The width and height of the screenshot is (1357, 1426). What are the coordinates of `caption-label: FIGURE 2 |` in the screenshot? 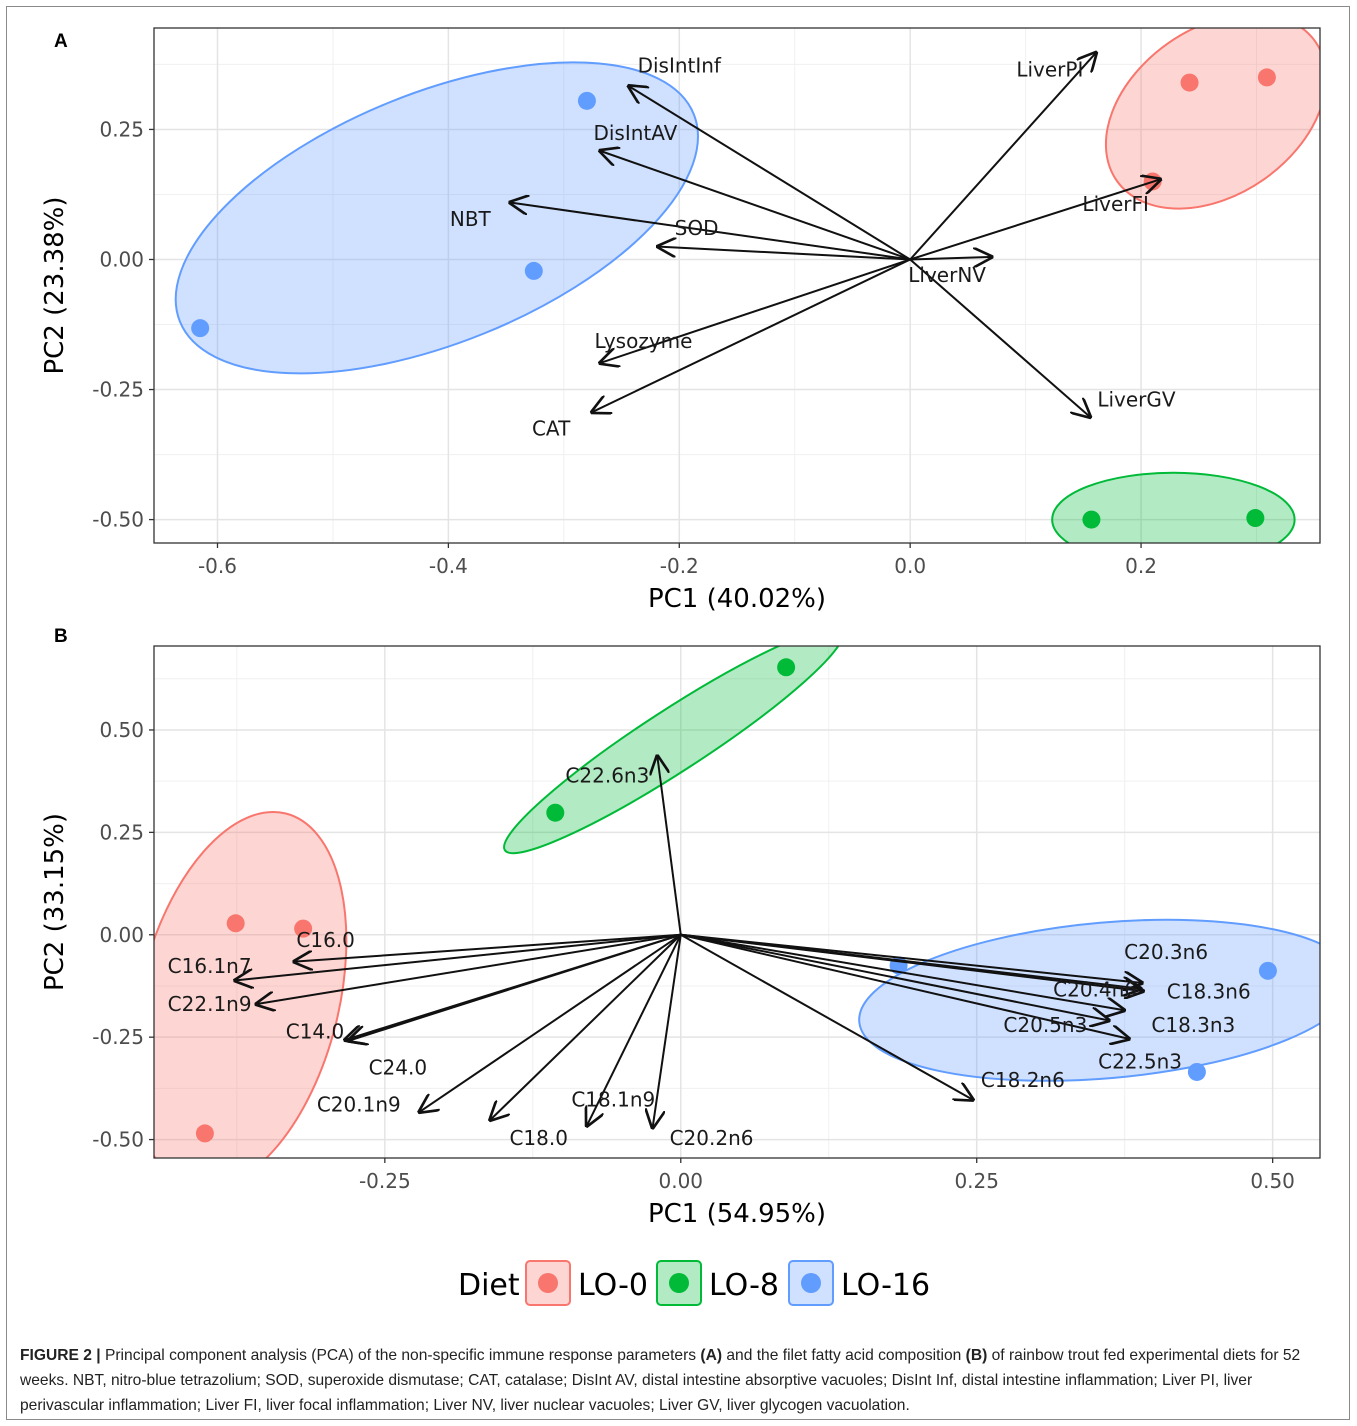 It's located at (60, 1355).